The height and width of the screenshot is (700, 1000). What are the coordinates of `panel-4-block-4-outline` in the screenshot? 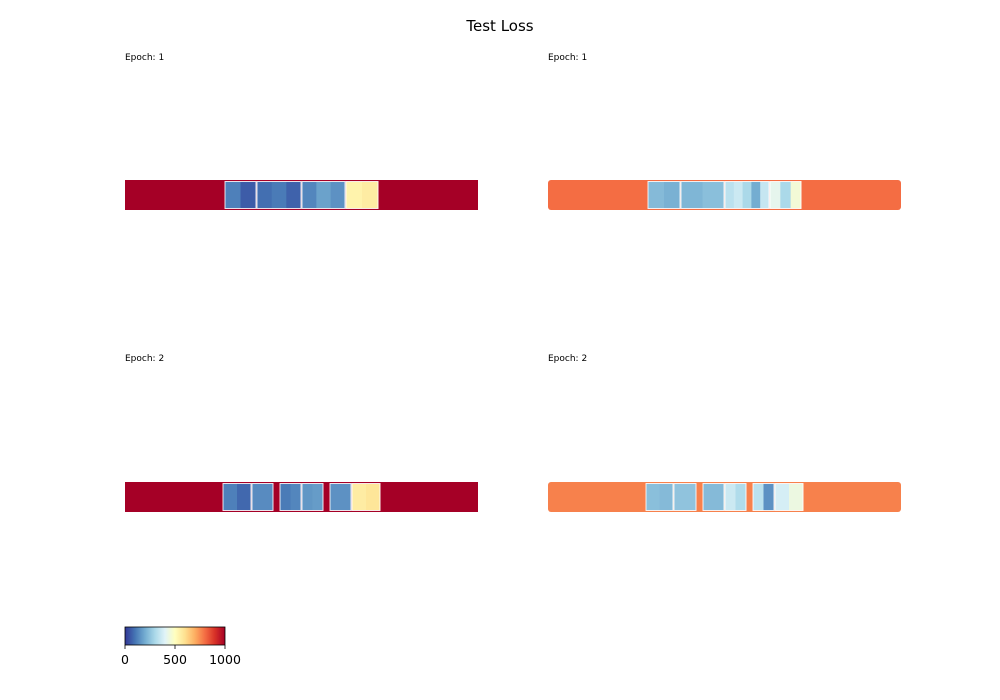 It's located at (735, 497).